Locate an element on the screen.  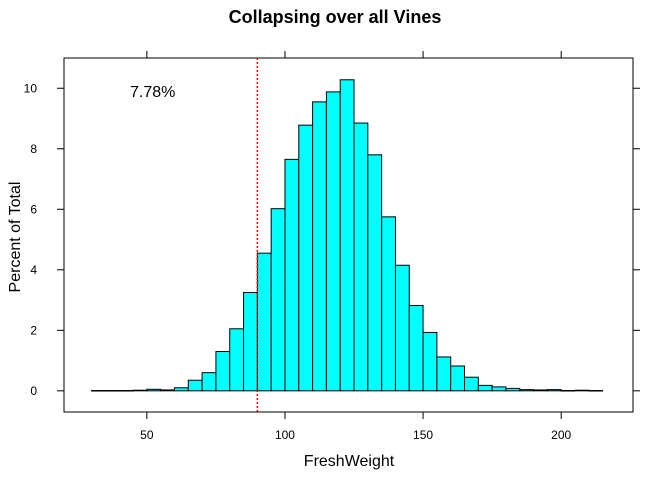
x-tick-label: 200 is located at coordinates (561, 435).